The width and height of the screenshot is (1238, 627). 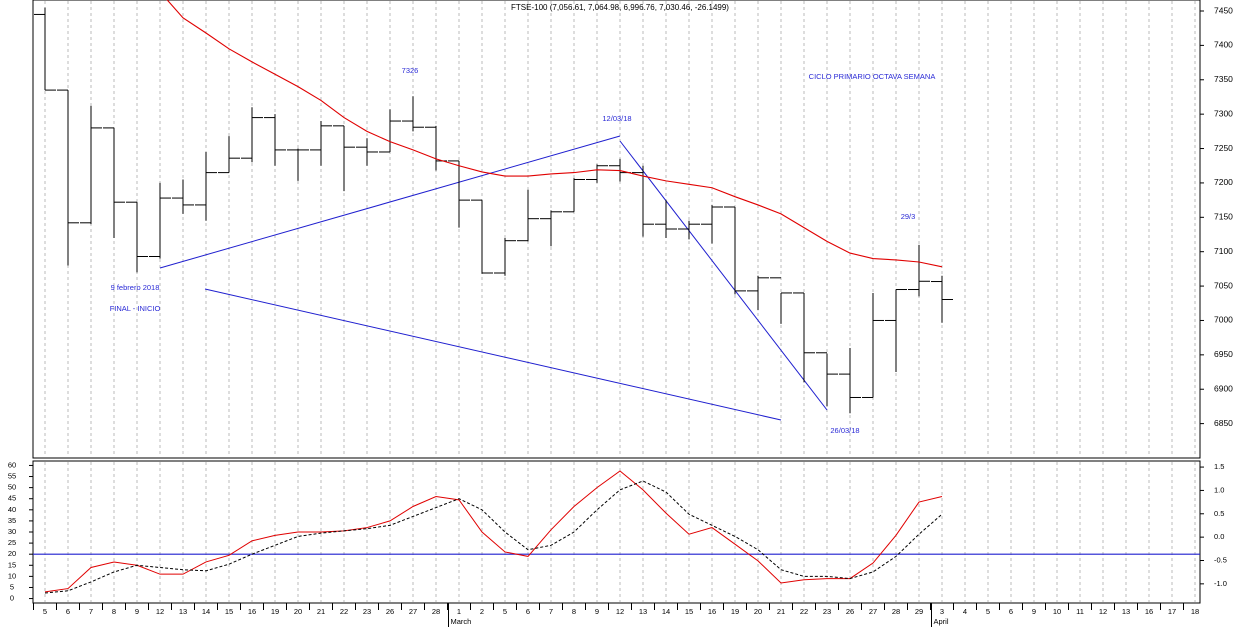 I want to click on y-tick-label: 7000, so click(x=1223, y=320).